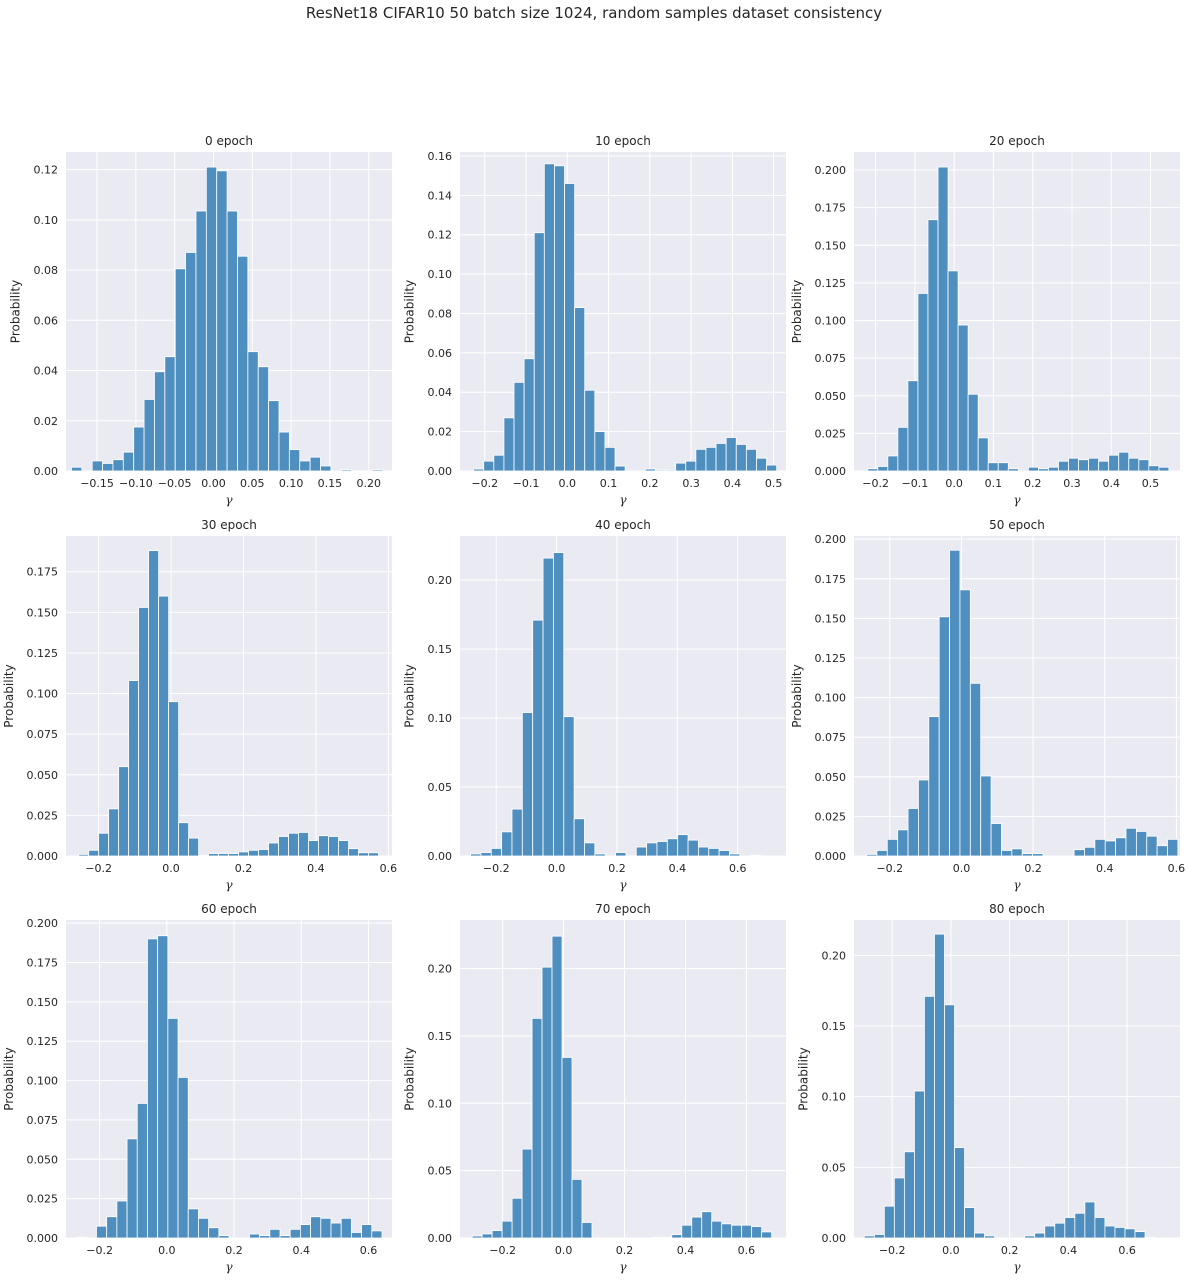 The height and width of the screenshot is (1283, 1188). What do you see at coordinates (440, 274) in the screenshot?
I see `y-tick-label: 0.10` at bounding box center [440, 274].